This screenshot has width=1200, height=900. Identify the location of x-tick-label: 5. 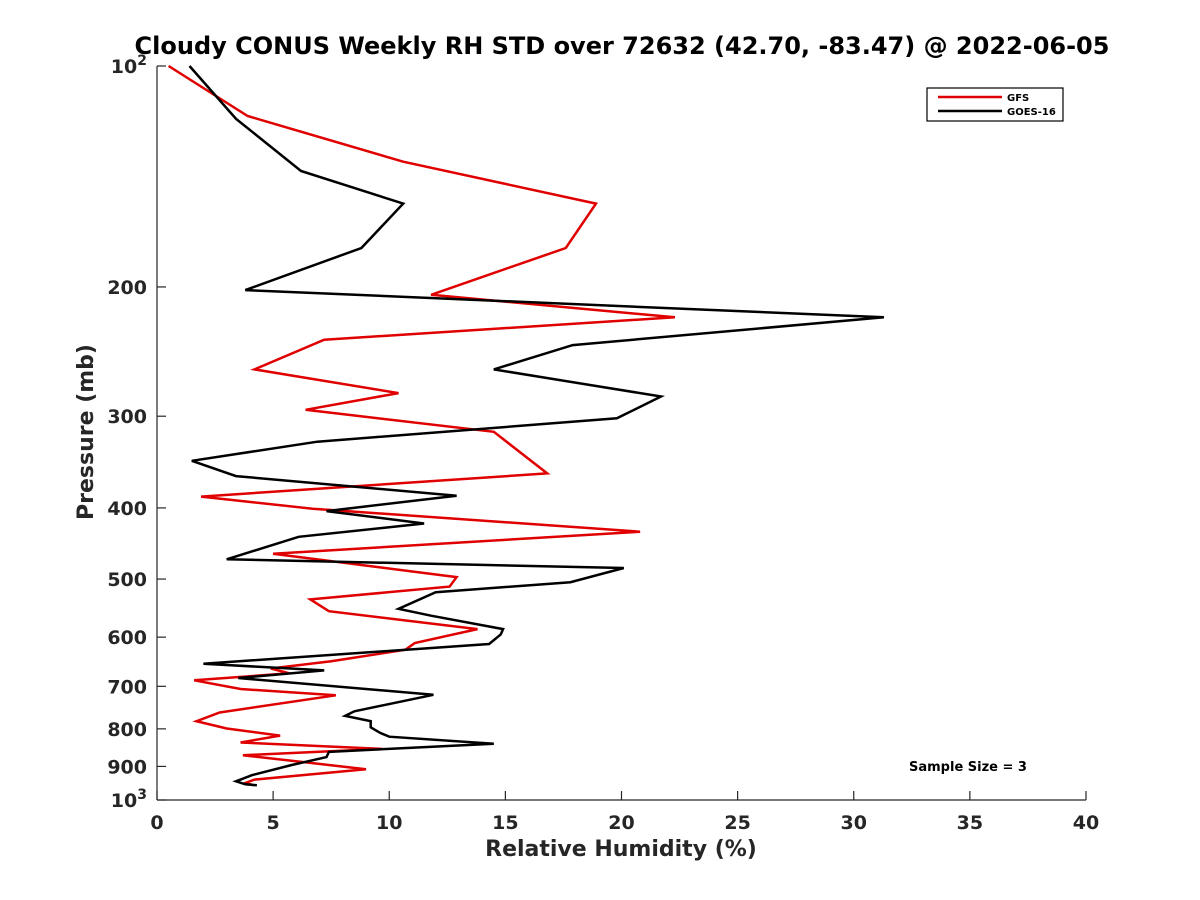
(273, 823).